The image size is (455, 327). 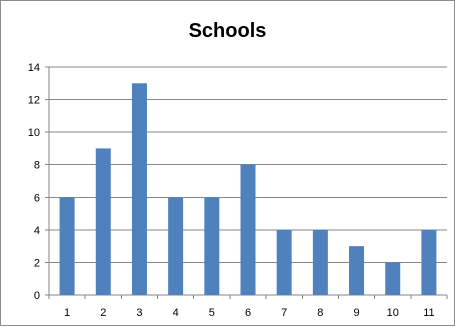 I want to click on y-tick-label: 4, so click(x=37, y=231).